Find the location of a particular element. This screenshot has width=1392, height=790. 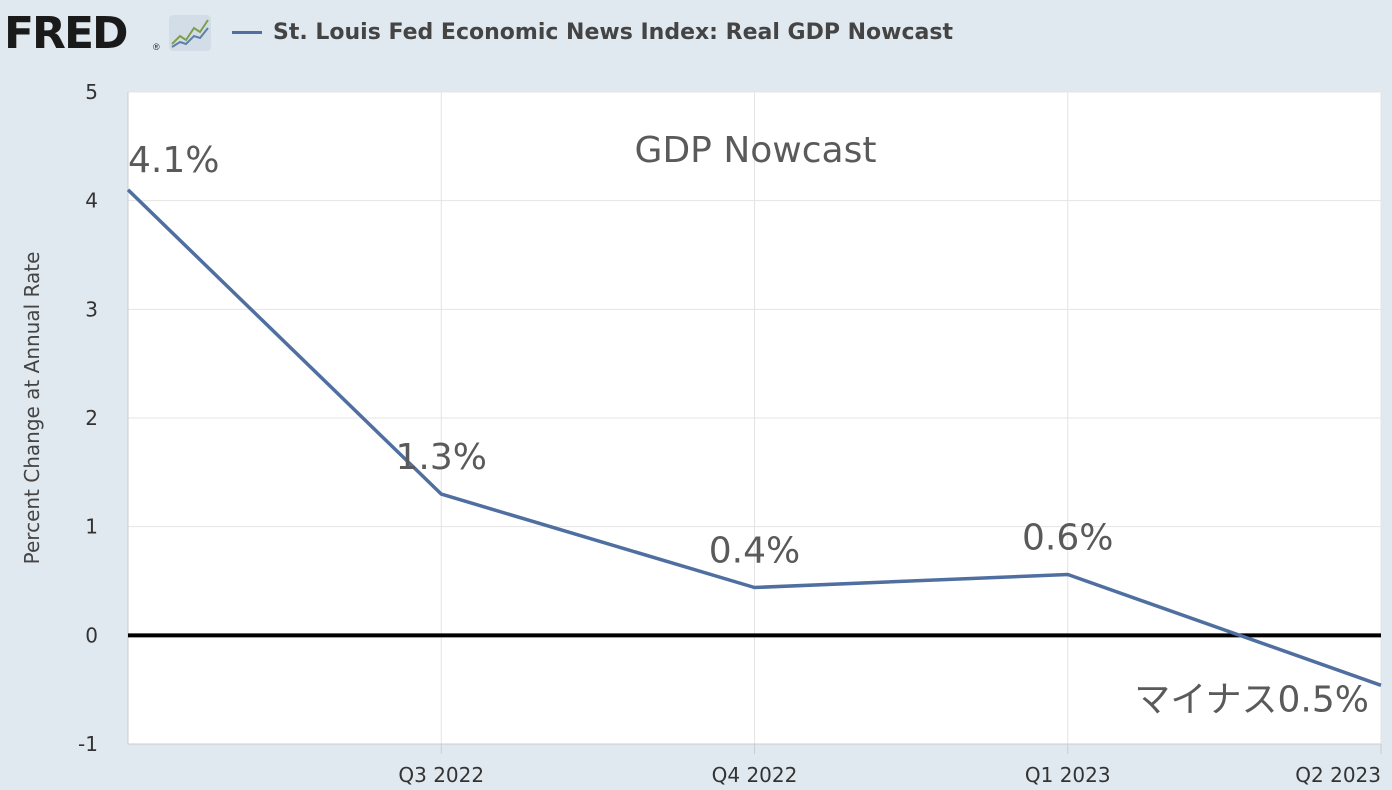

fred-graph-icon is located at coordinates (190, 33).